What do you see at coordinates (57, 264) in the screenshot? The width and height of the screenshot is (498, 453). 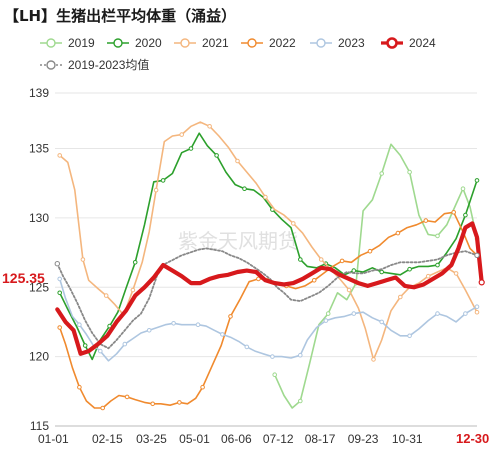 I see `start-point-mean` at bounding box center [57, 264].